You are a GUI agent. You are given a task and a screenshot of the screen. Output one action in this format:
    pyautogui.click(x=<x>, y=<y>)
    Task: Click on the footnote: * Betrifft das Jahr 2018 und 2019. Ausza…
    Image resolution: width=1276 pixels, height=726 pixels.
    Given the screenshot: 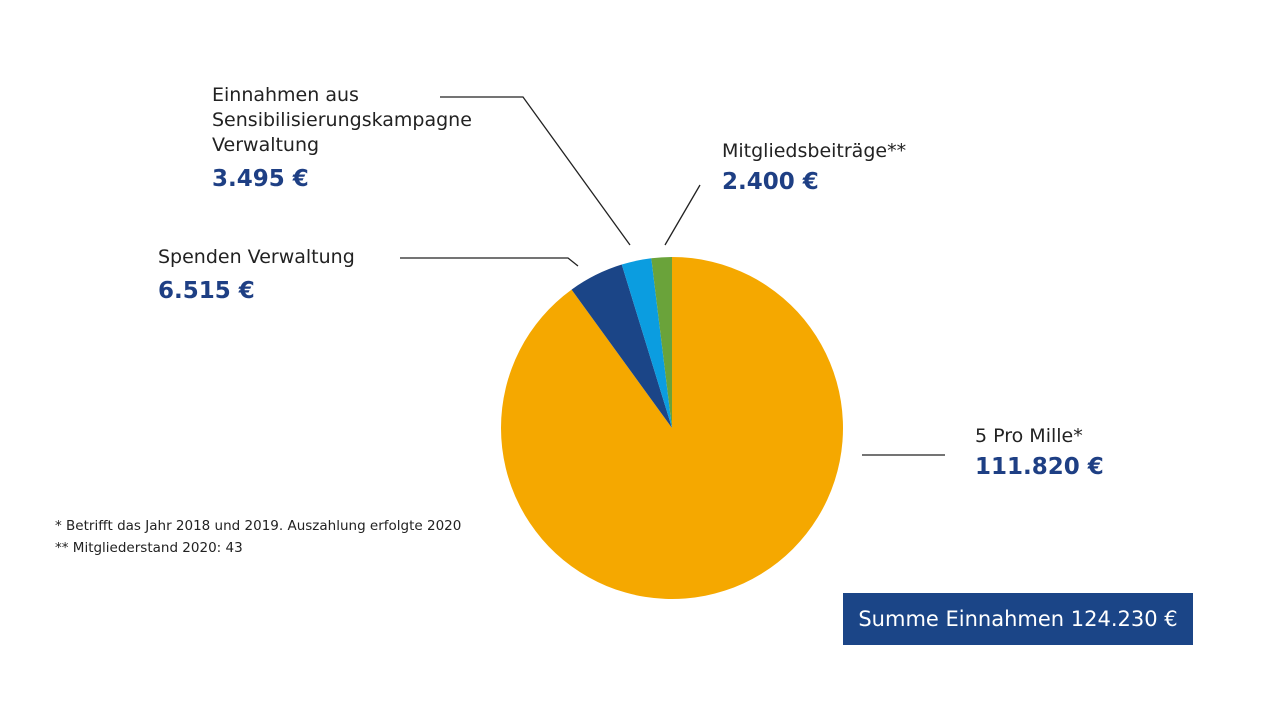 What is the action you would take?
    pyautogui.click(x=258, y=526)
    